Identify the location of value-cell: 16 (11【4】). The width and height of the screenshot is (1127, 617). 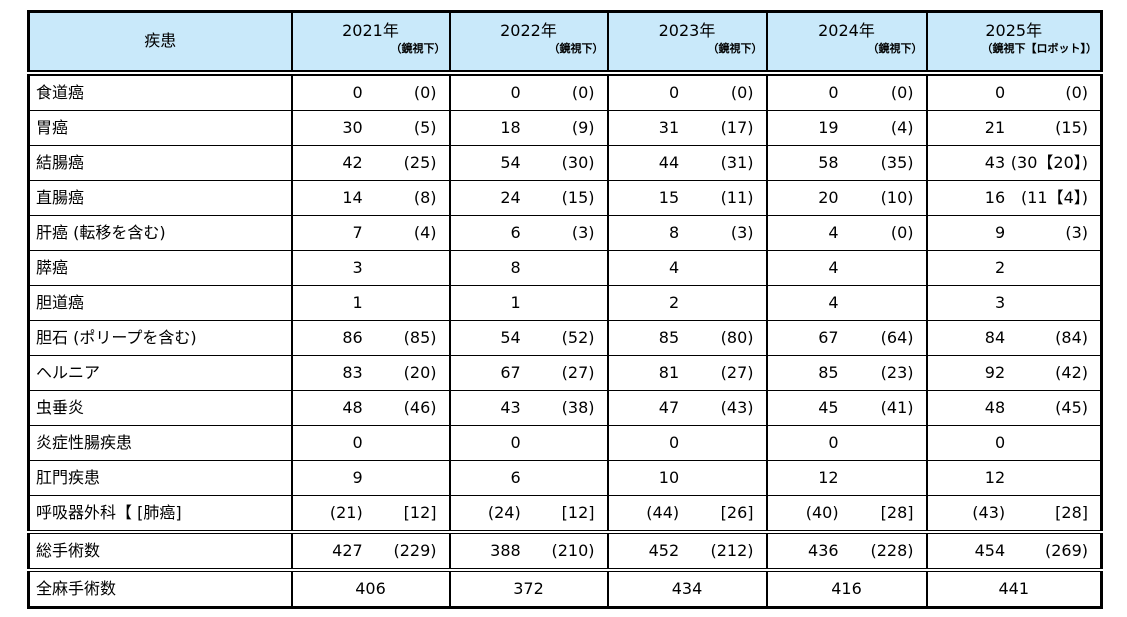
(1014, 198).